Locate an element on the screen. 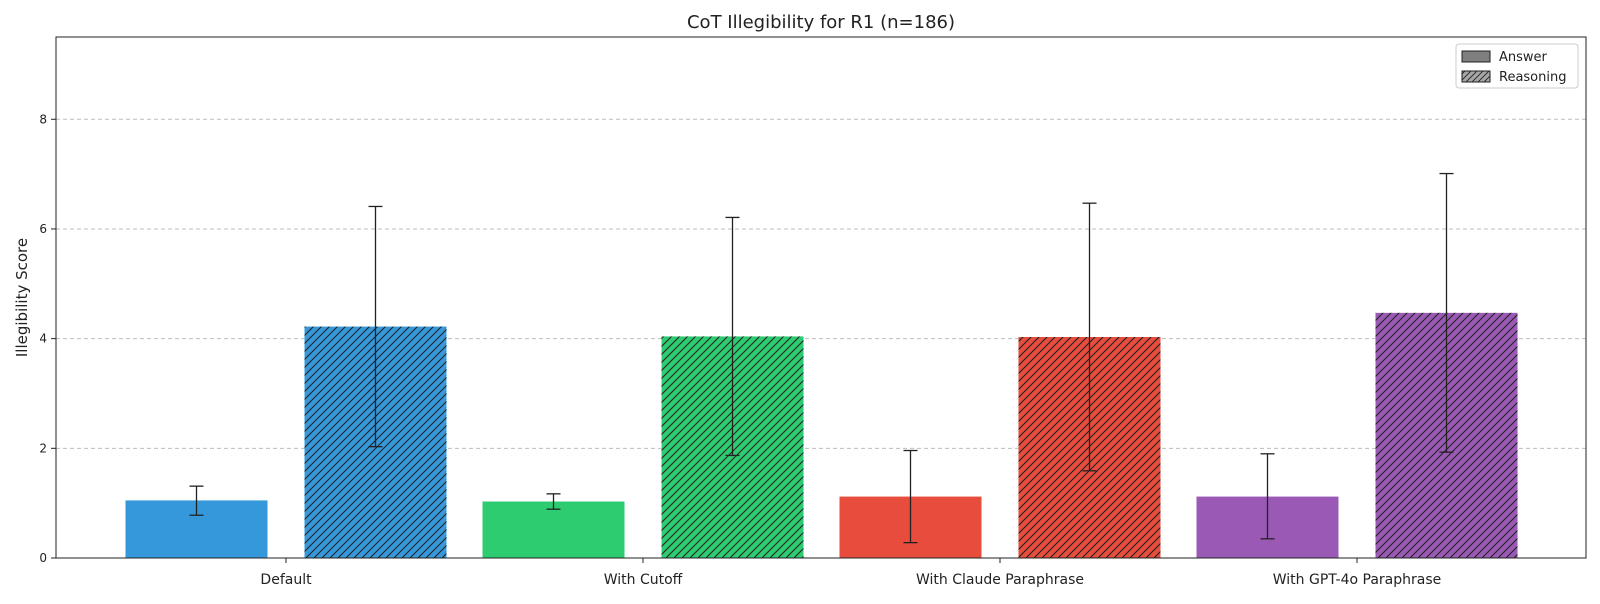  chart-title: CoT Illegibility for R1 (n=186) is located at coordinates (821, 22).